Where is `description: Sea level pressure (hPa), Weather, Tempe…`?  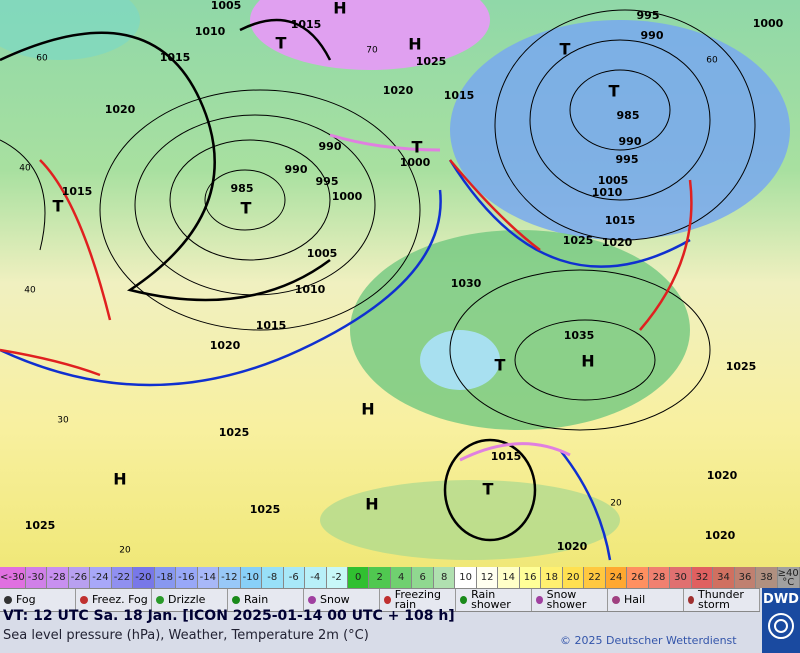
description: Sea level pressure (hPa), Weather, Tempe… is located at coordinates (186, 635).